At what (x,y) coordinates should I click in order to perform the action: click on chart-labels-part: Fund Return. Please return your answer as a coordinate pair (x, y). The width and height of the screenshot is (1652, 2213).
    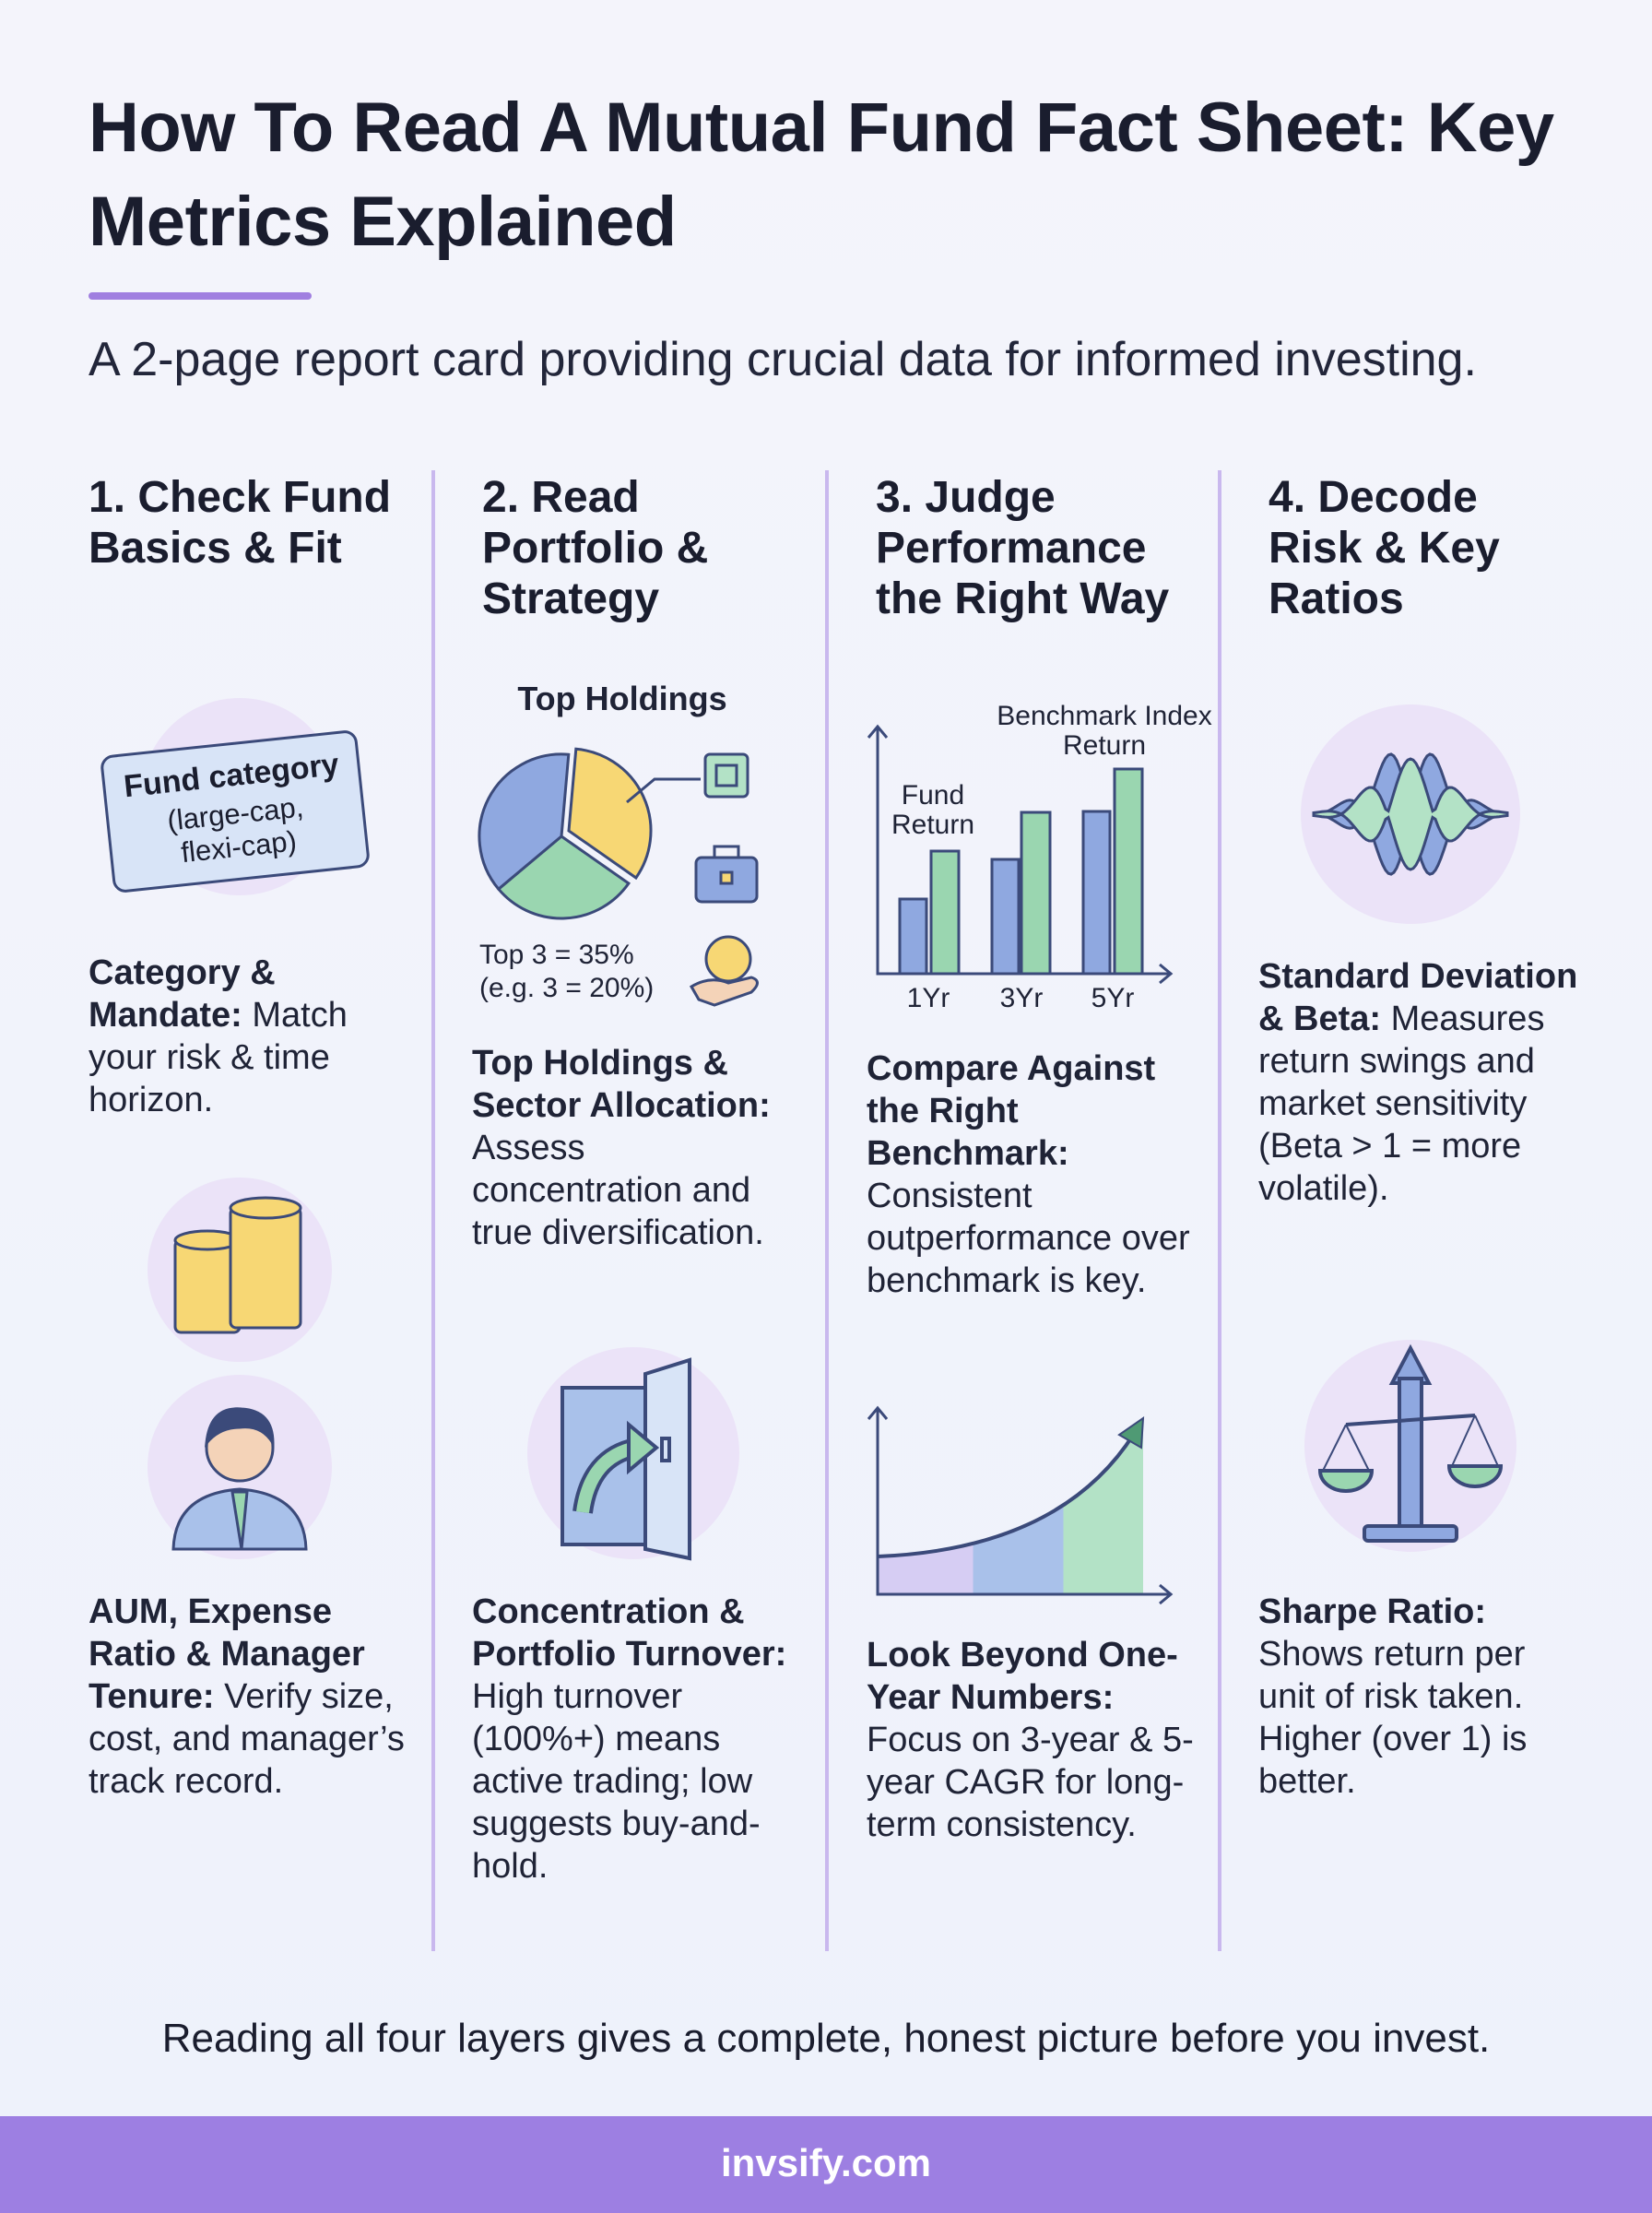
    Looking at the image, I should click on (932, 810).